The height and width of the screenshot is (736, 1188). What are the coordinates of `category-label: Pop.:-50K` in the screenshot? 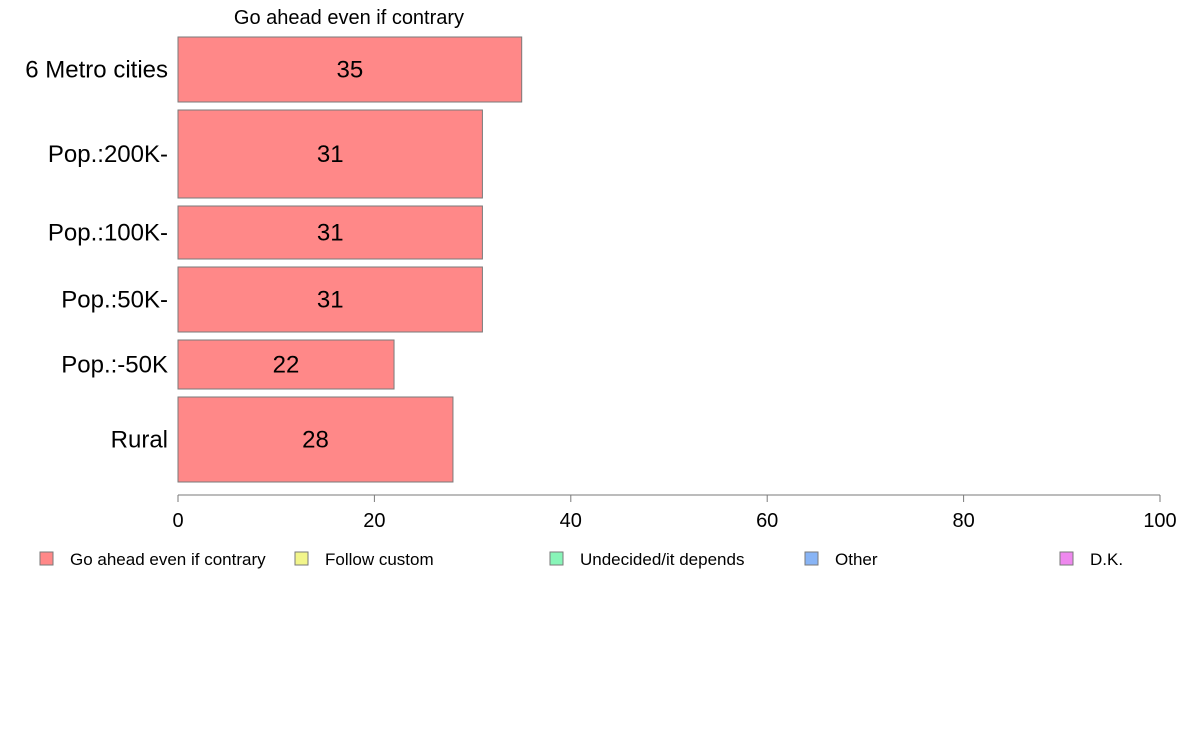 It's located at (114, 365).